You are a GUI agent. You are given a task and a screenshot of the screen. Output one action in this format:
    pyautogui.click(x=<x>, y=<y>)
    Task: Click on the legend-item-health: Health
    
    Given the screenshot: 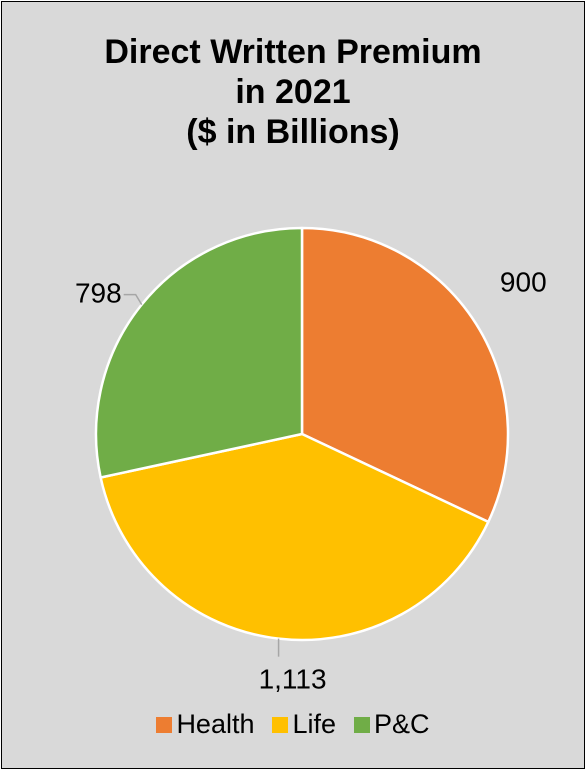 What is the action you would take?
    pyautogui.click(x=205, y=724)
    